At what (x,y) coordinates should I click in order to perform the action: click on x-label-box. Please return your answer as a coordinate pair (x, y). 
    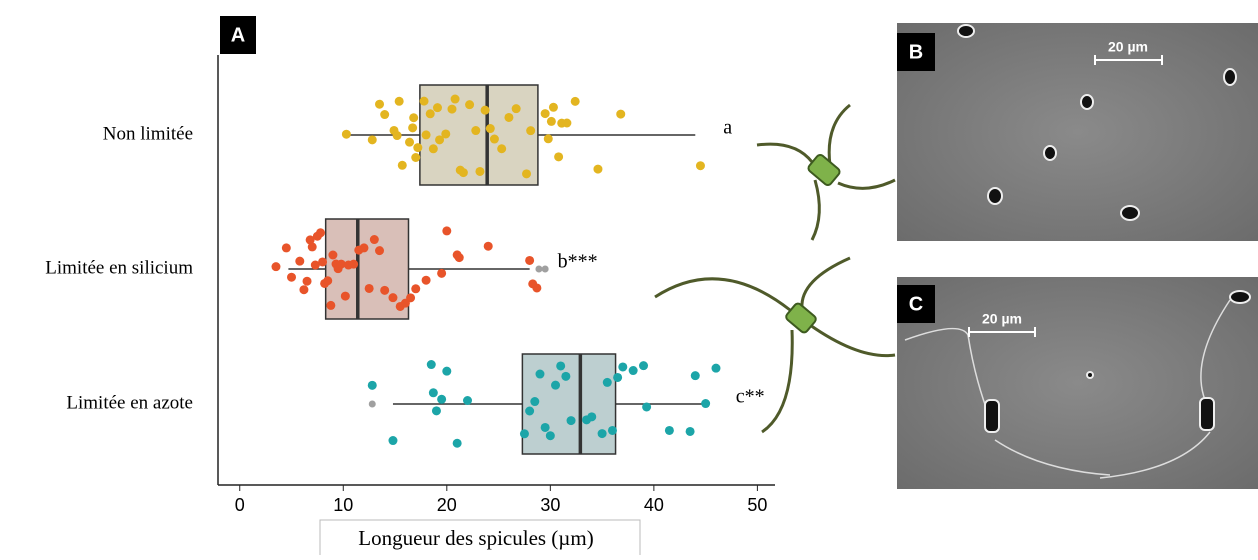
    Looking at the image, I should click on (480, 538).